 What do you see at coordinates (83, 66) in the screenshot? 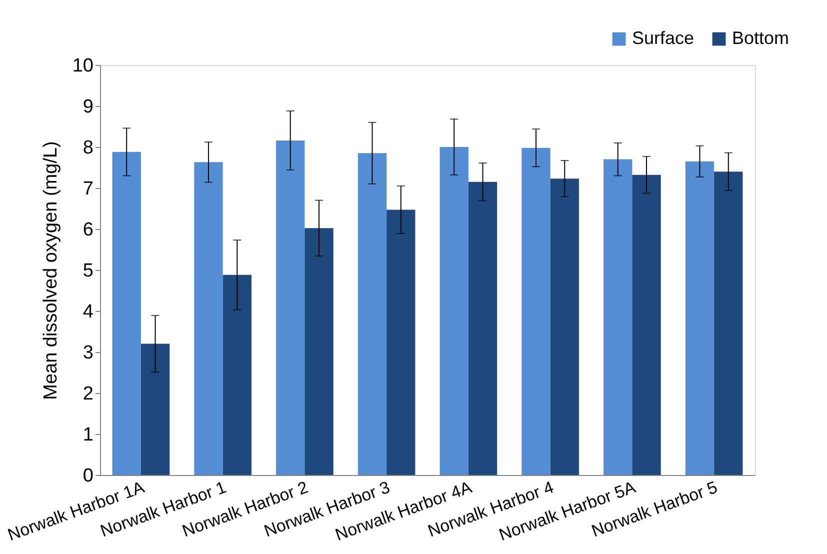
I see `y-tick-label: 10` at bounding box center [83, 66].